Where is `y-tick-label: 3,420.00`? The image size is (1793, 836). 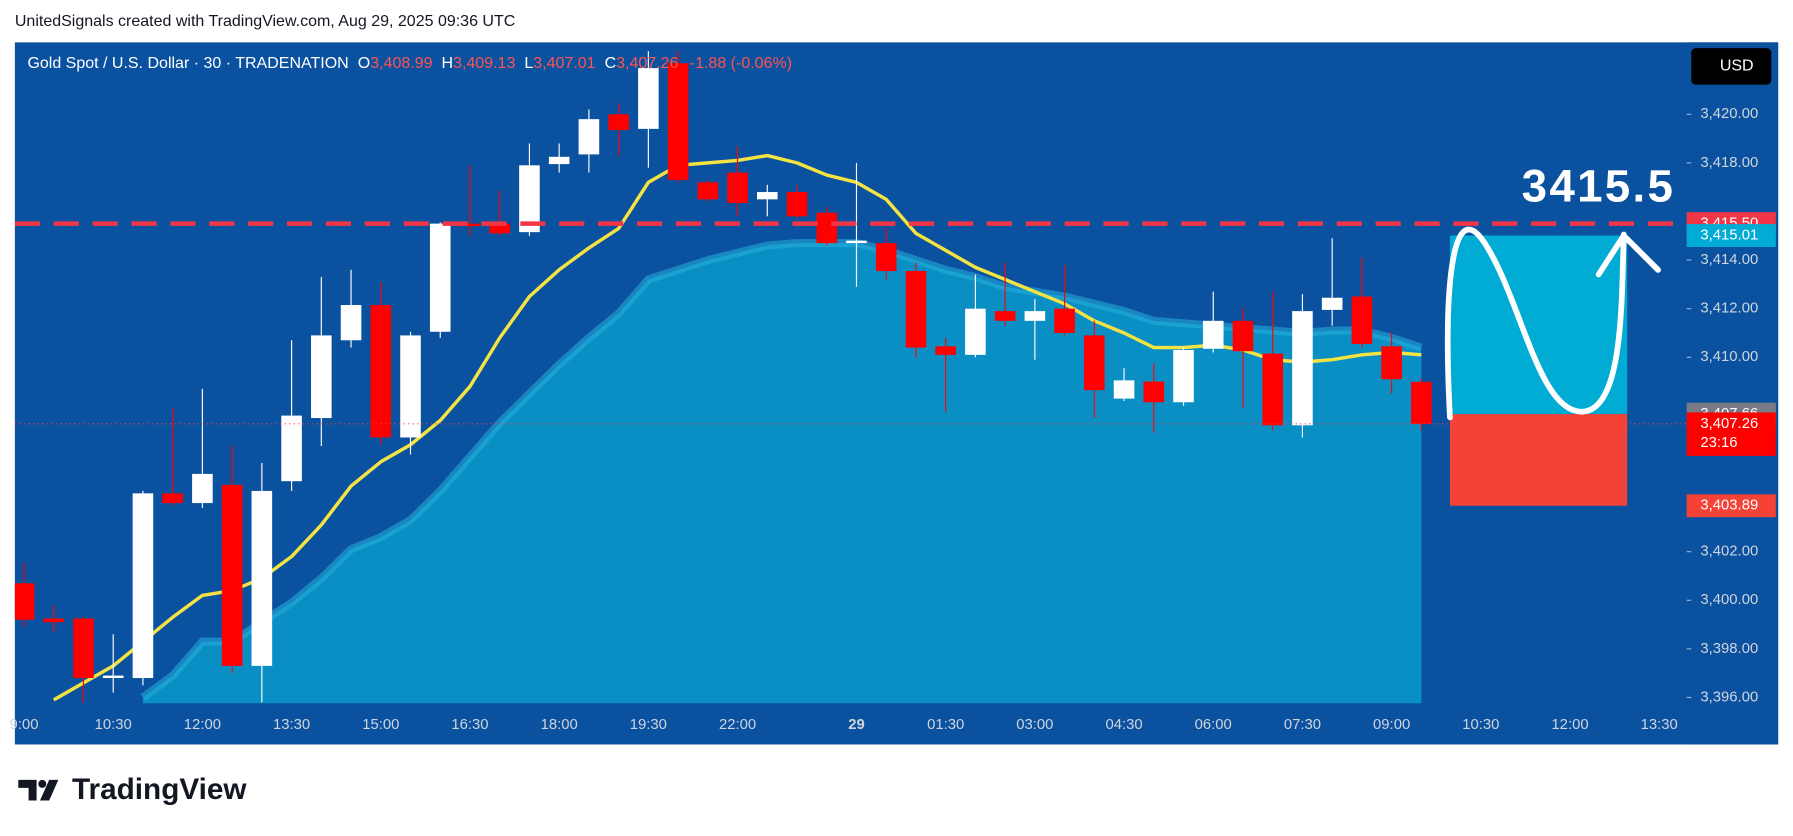
y-tick-label: 3,420.00 is located at coordinates (1729, 114).